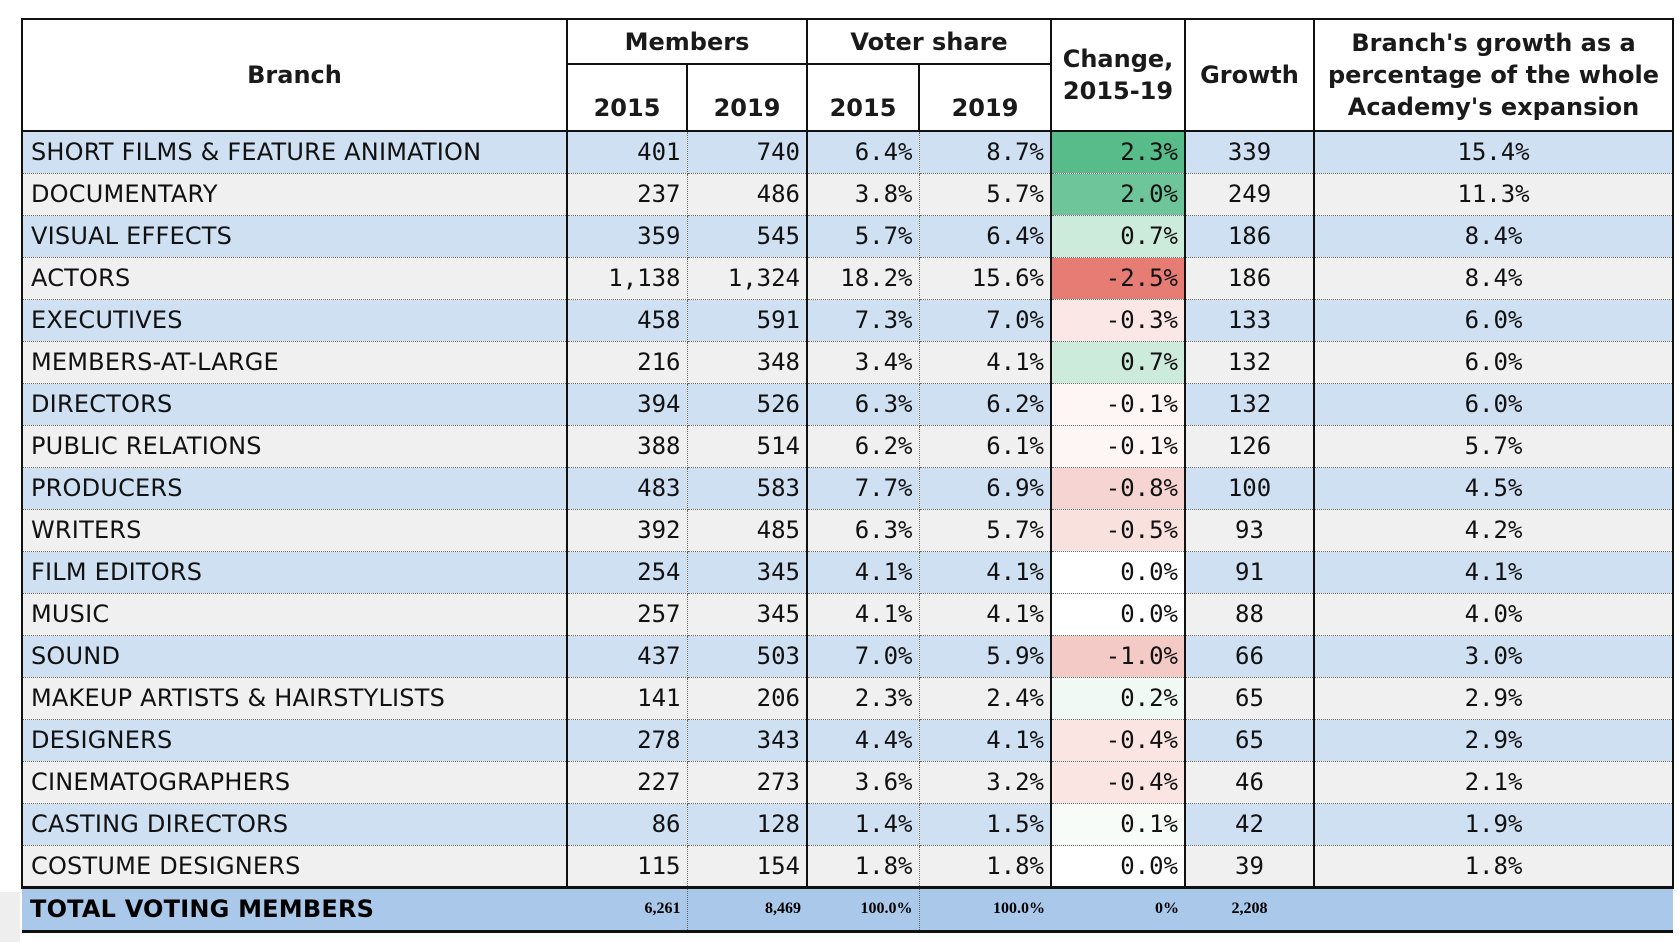 The height and width of the screenshot is (942, 1680). Describe the element at coordinates (747, 698) in the screenshot. I see `members-2019-cell: 206` at that location.